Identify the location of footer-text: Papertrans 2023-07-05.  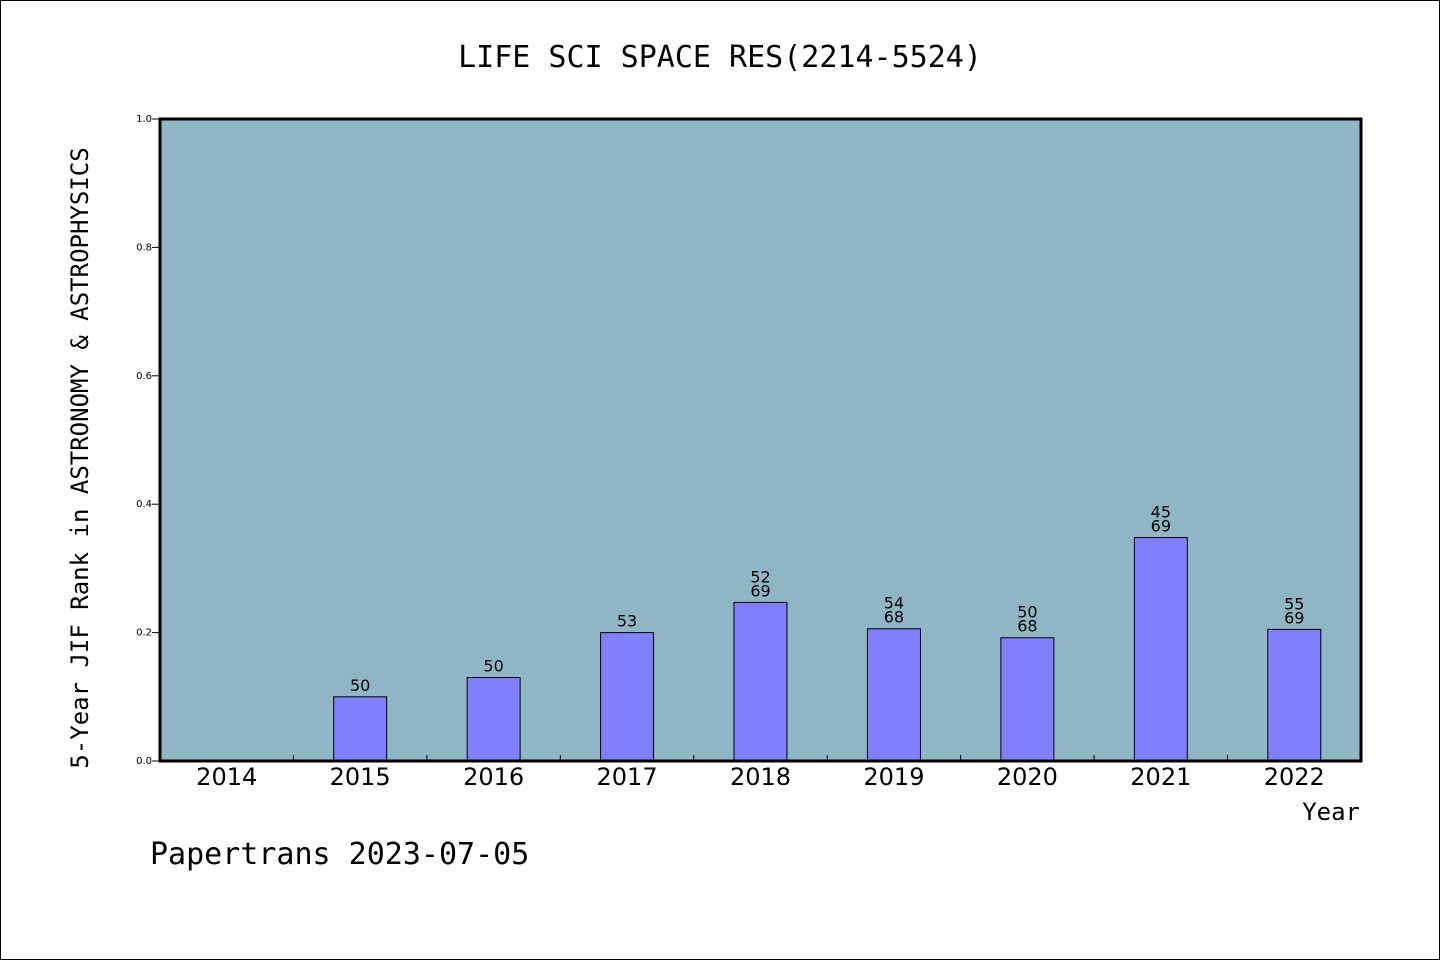
(339, 854).